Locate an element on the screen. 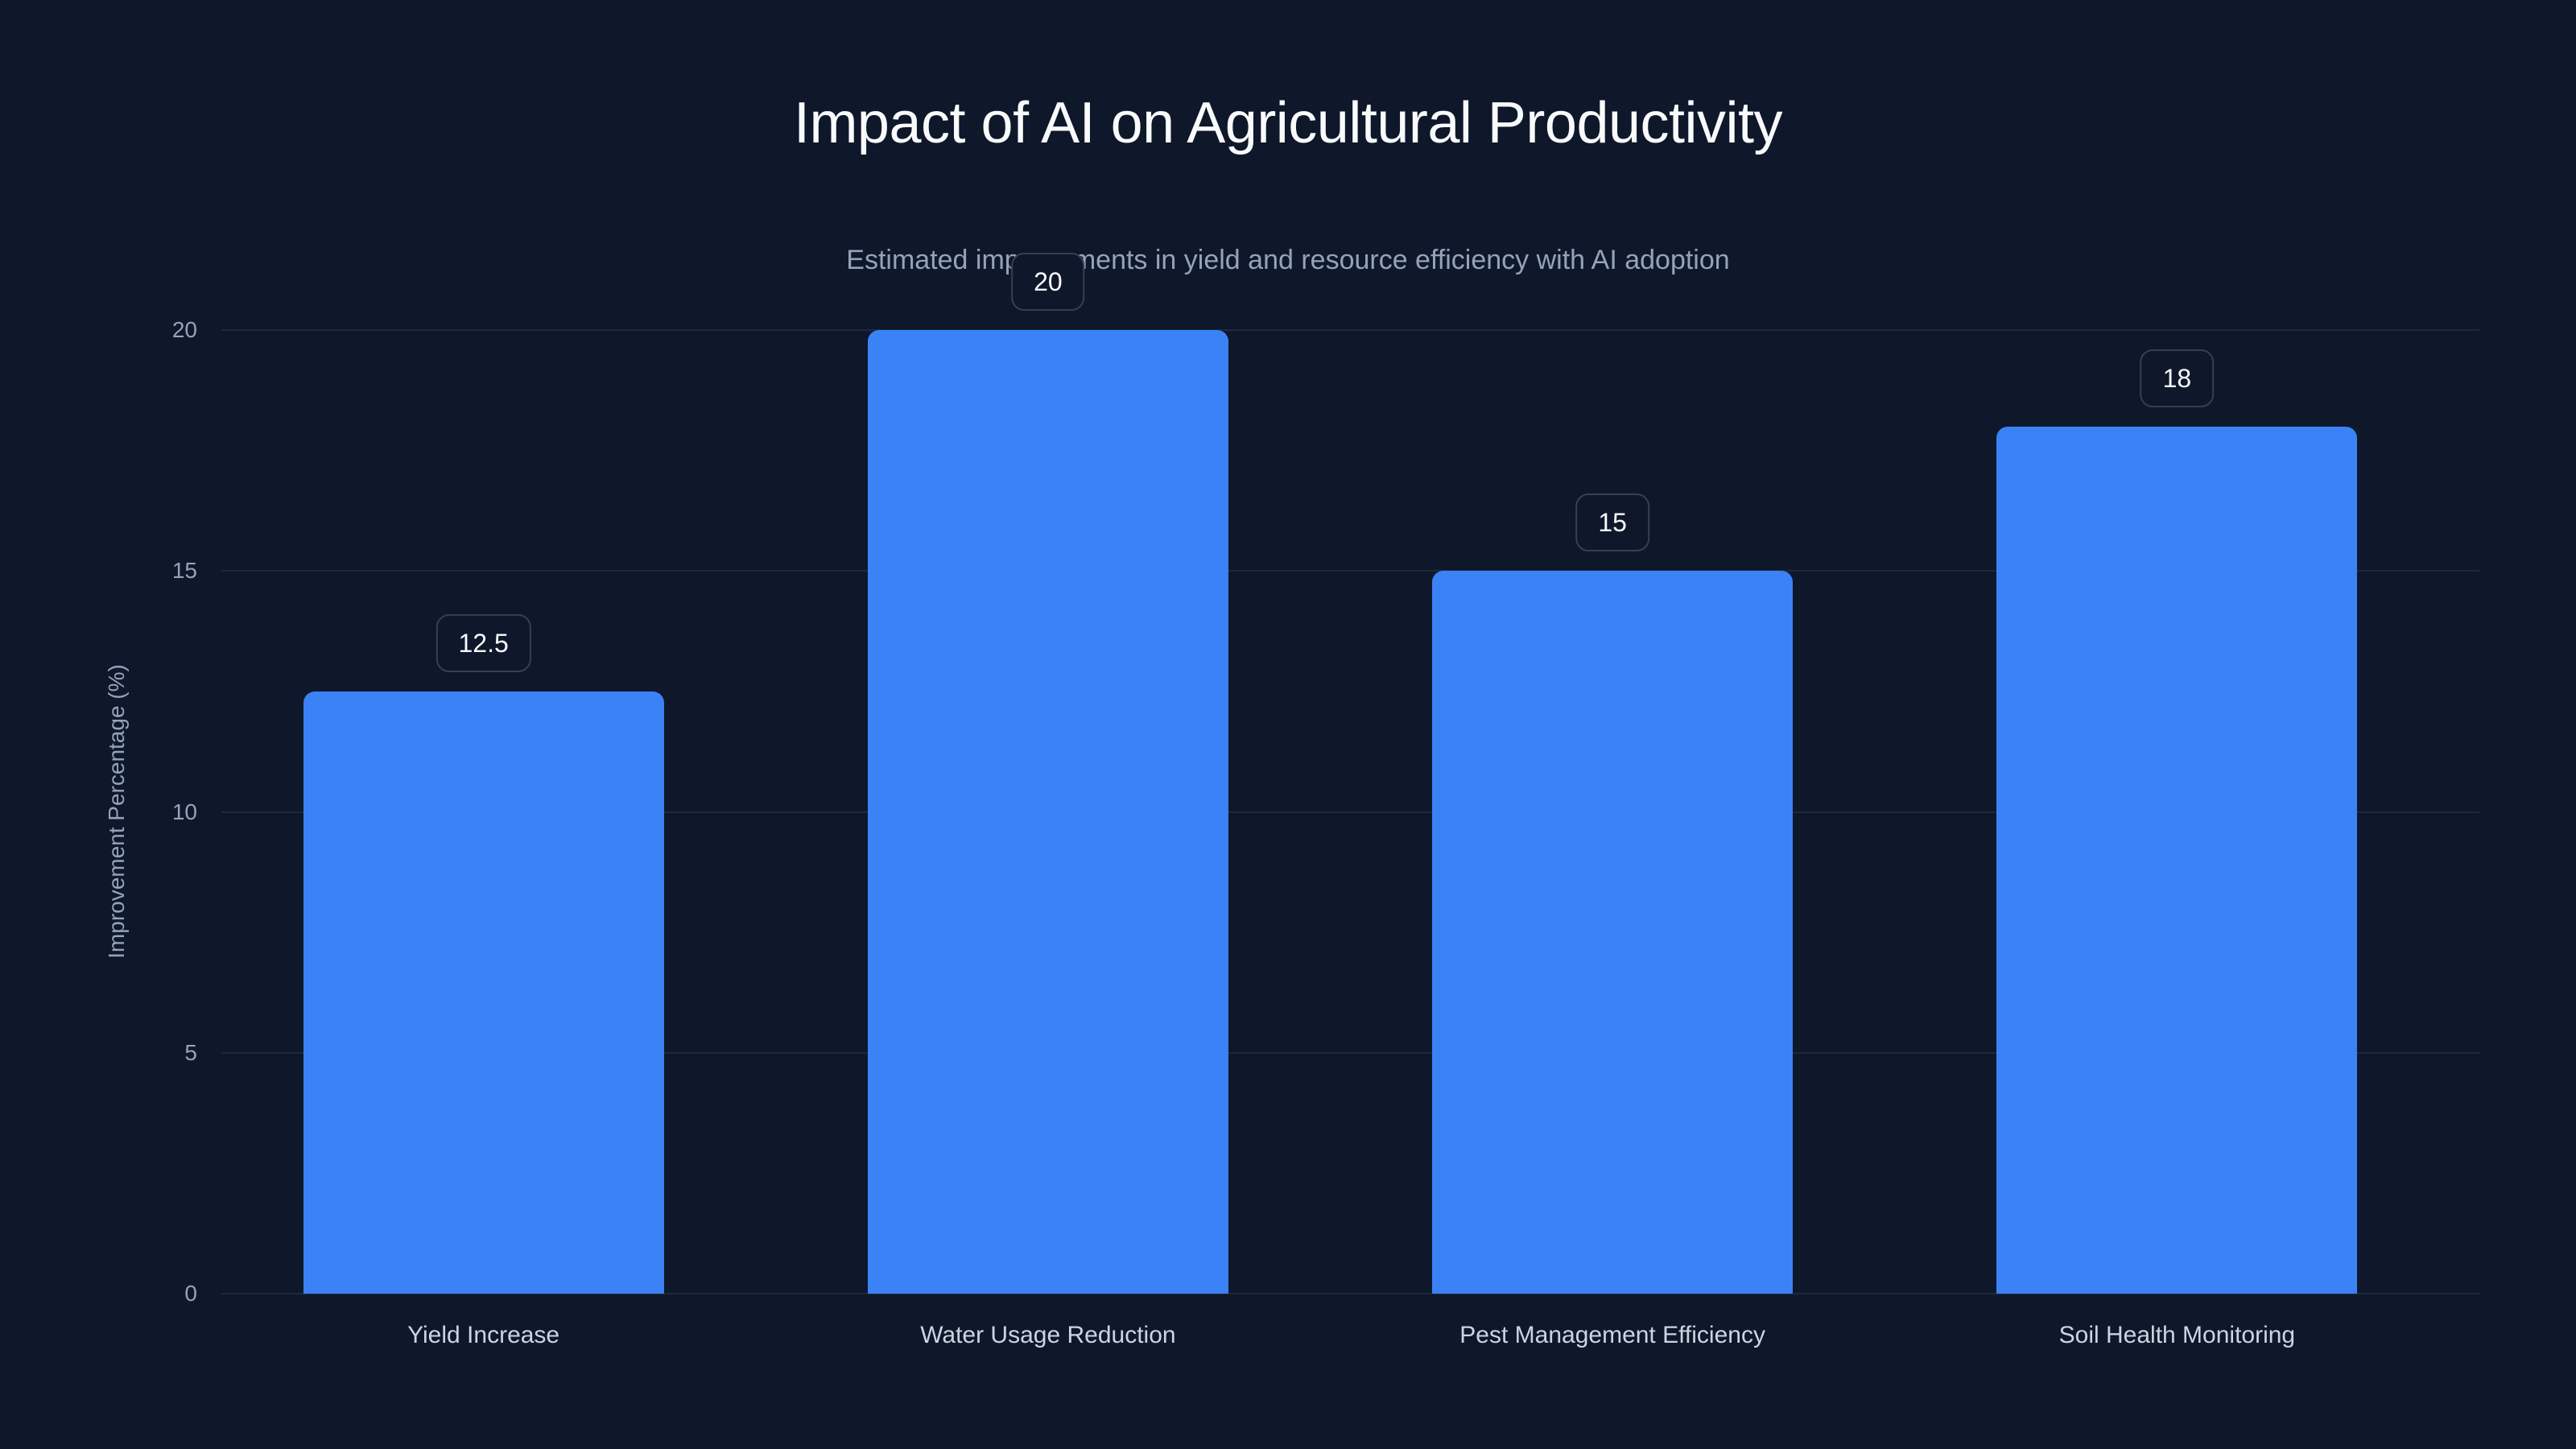 The image size is (2576, 1449). x-tick-label: Water Usage Reduction is located at coordinates (1048, 1335).